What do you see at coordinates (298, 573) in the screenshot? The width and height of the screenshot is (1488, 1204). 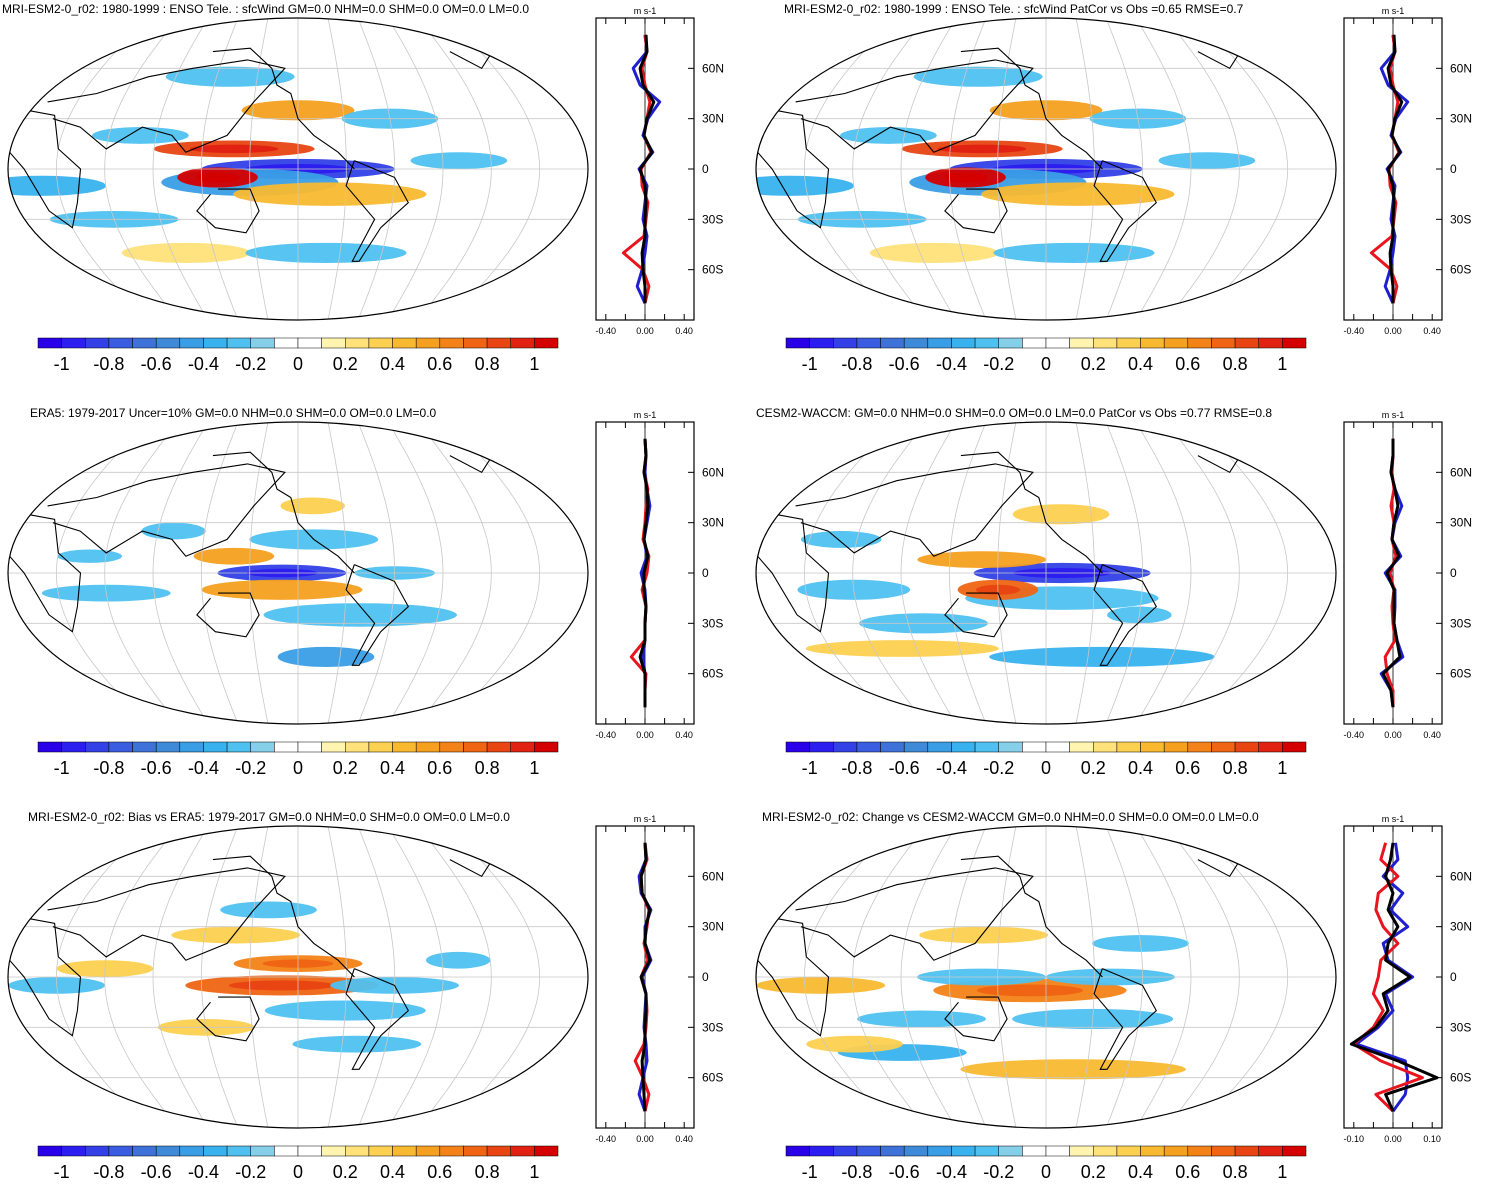 I see `map` at bounding box center [298, 573].